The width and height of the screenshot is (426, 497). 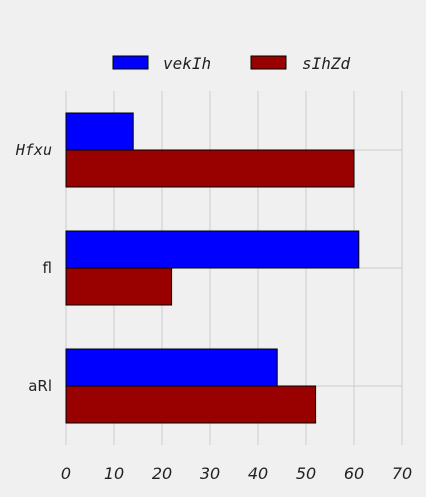 What do you see at coordinates (187, 63) in the screenshot?
I see `legend-label-series-0: vekIh` at bounding box center [187, 63].